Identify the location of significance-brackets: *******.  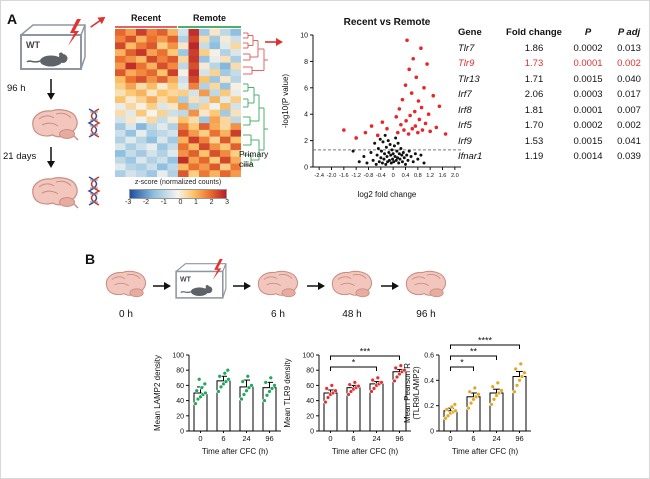
(485, 353).